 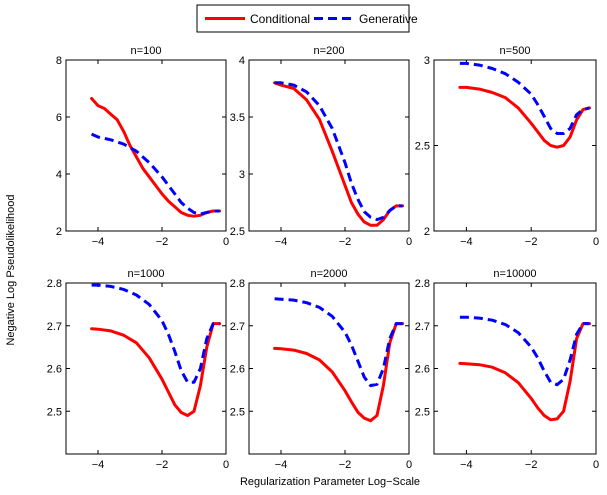 What do you see at coordinates (237, 118) in the screenshot?
I see `y-tick-label: 3.5` at bounding box center [237, 118].